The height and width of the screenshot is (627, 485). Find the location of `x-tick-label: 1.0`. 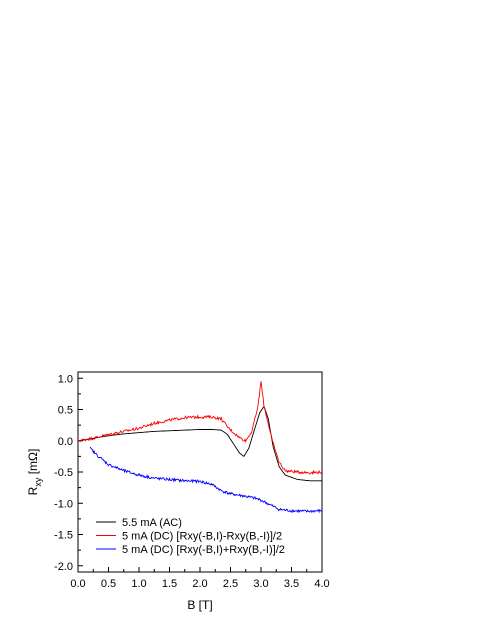

x-tick-label: 1.0 is located at coordinates (138, 584).